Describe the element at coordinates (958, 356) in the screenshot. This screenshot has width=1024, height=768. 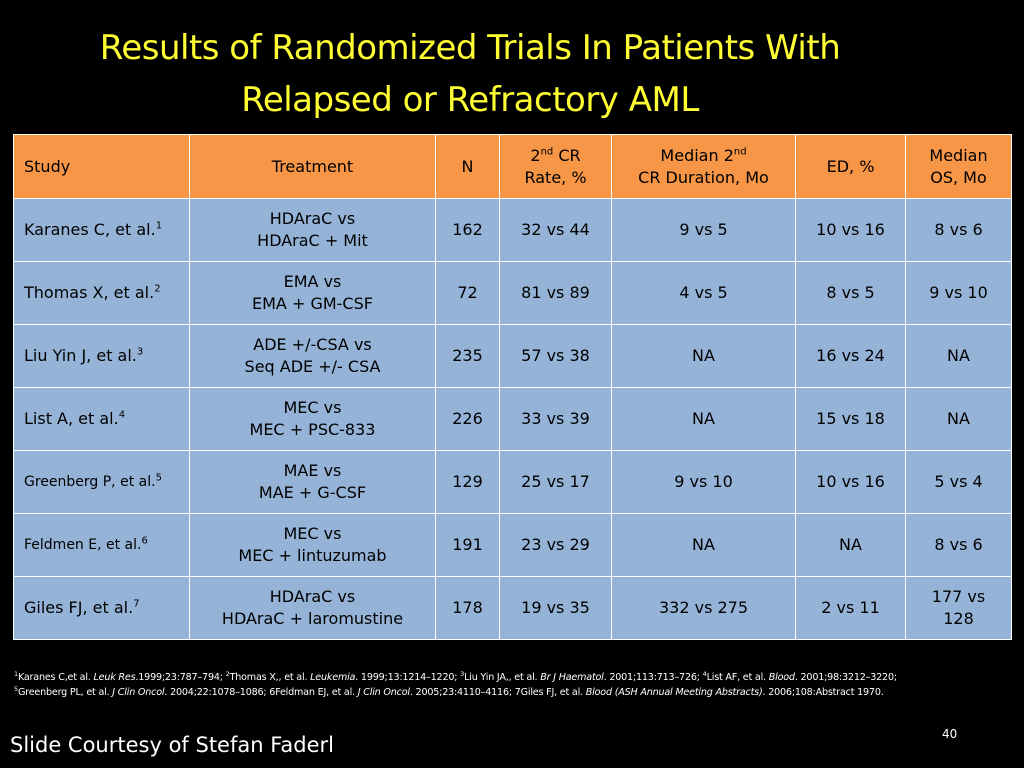
I see `cell-median-os: NA` at that location.